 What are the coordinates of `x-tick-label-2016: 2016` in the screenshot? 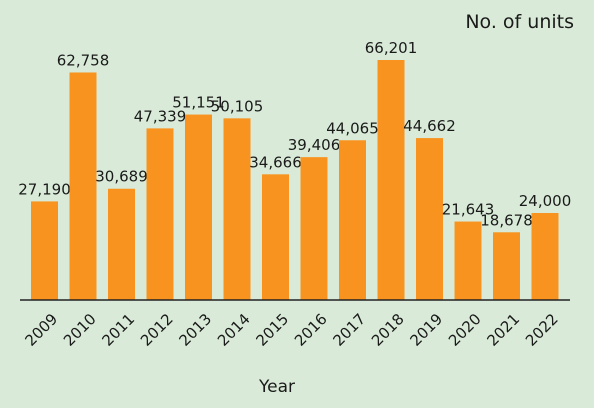 It's located at (311, 330).